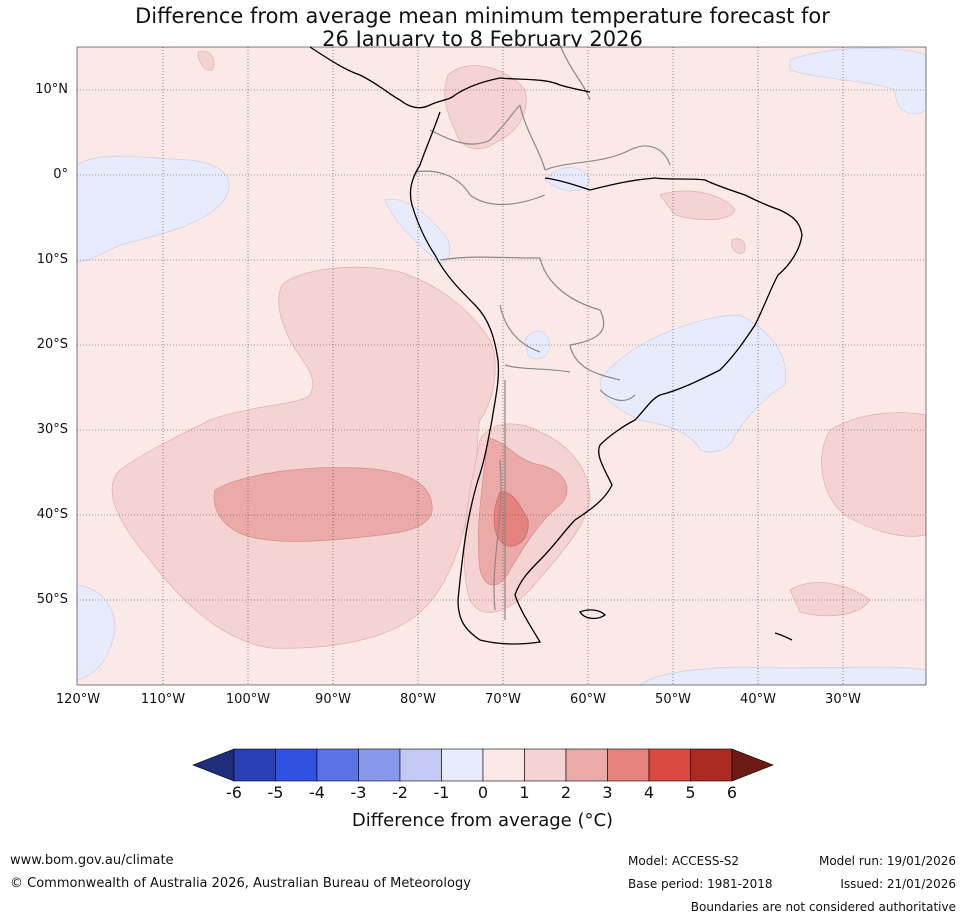  I want to click on lat-label-50s: 50°S, so click(52, 599).